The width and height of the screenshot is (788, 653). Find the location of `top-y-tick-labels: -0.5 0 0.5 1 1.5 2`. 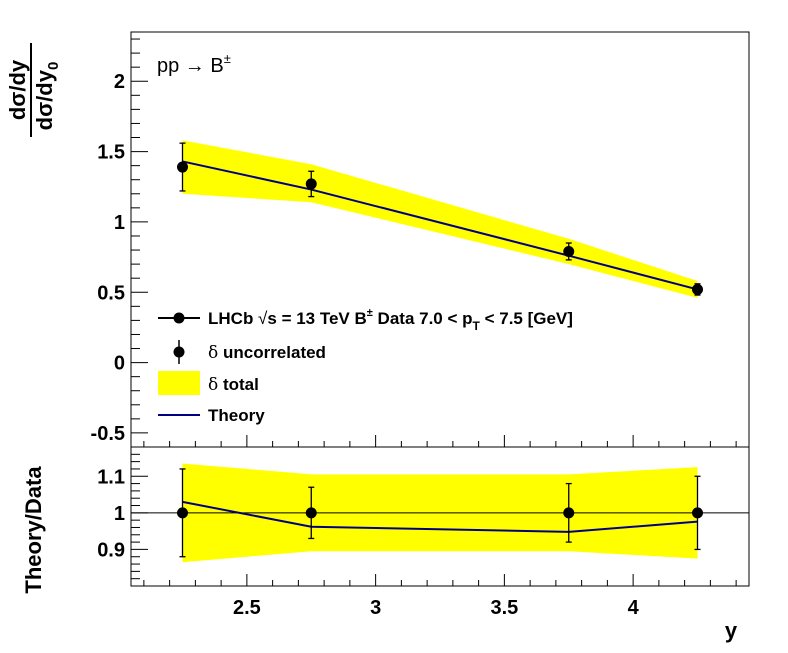

top-y-tick-labels: -0.5 0 0.5 1 1.5 2 is located at coordinates (108, 258).